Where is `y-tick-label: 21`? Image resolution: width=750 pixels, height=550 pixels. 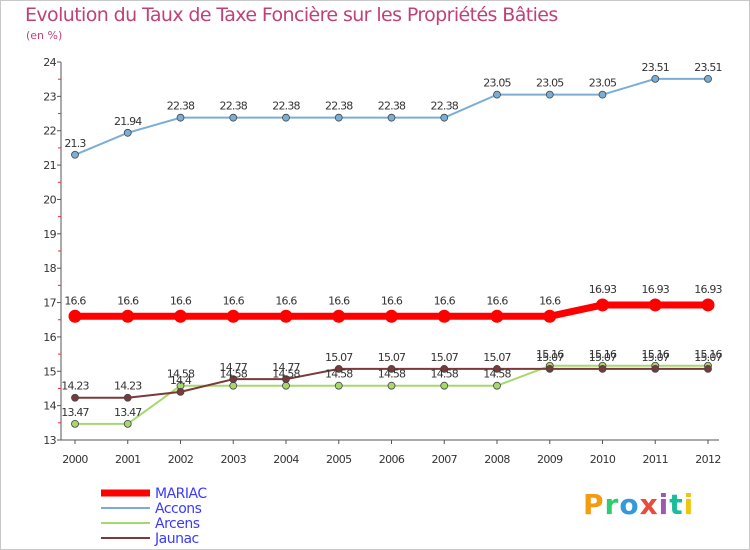 y-tick-label: 21 is located at coordinates (49, 165).